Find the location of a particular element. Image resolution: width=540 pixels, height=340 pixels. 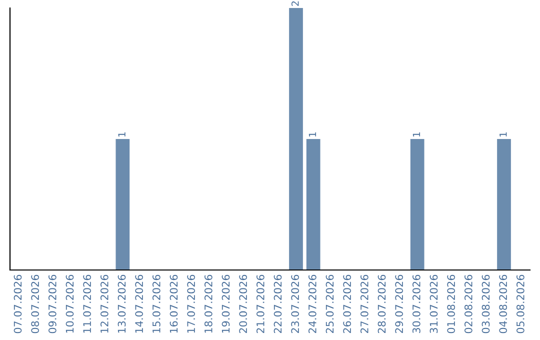

x-tick-label: 07.07.2026 is located at coordinates (18, 304).